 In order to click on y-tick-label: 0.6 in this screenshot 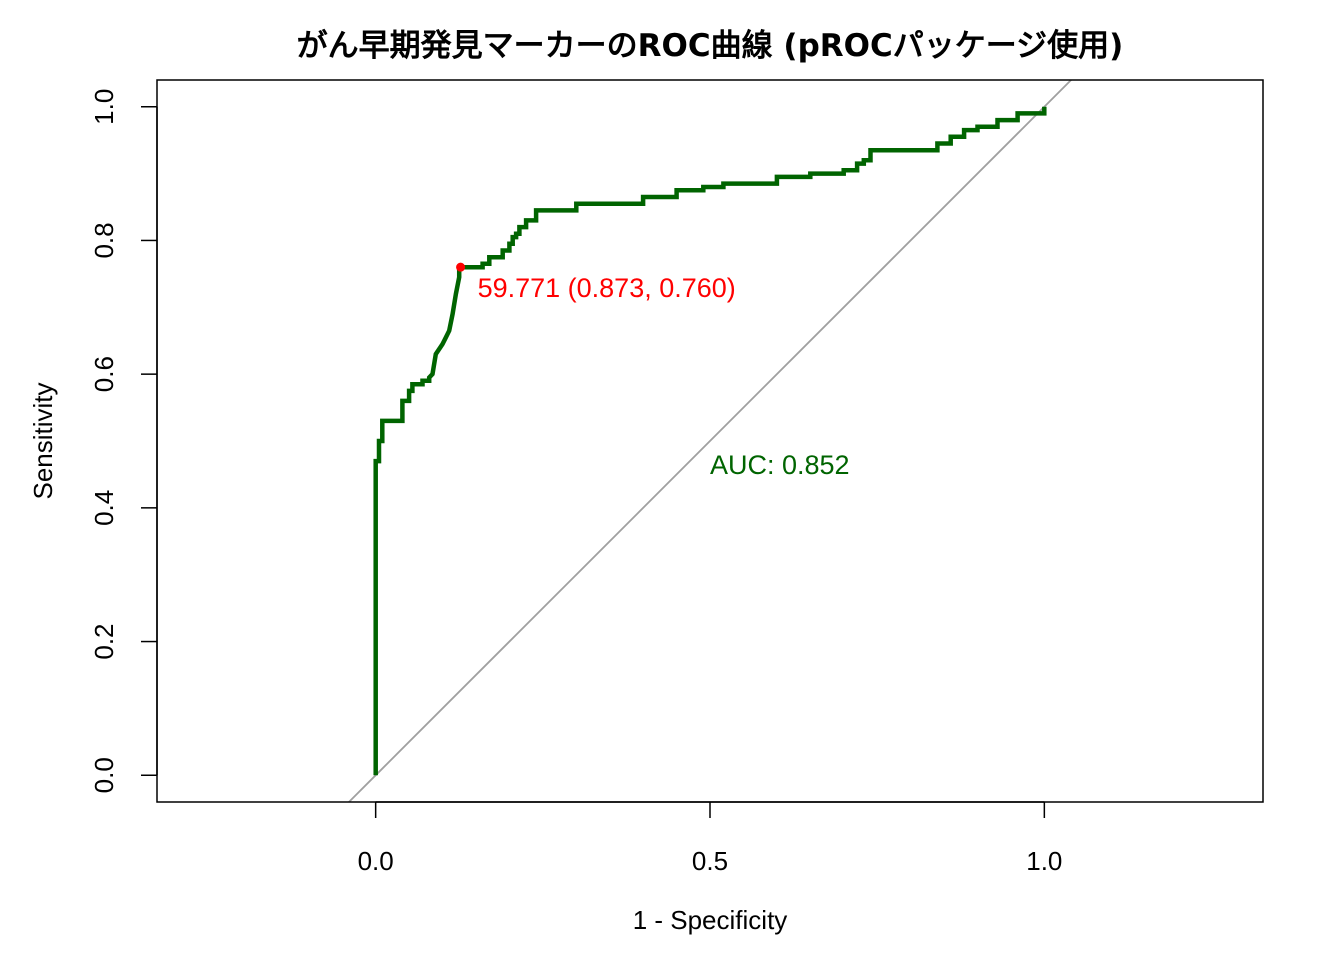, I will do `click(104, 374)`.